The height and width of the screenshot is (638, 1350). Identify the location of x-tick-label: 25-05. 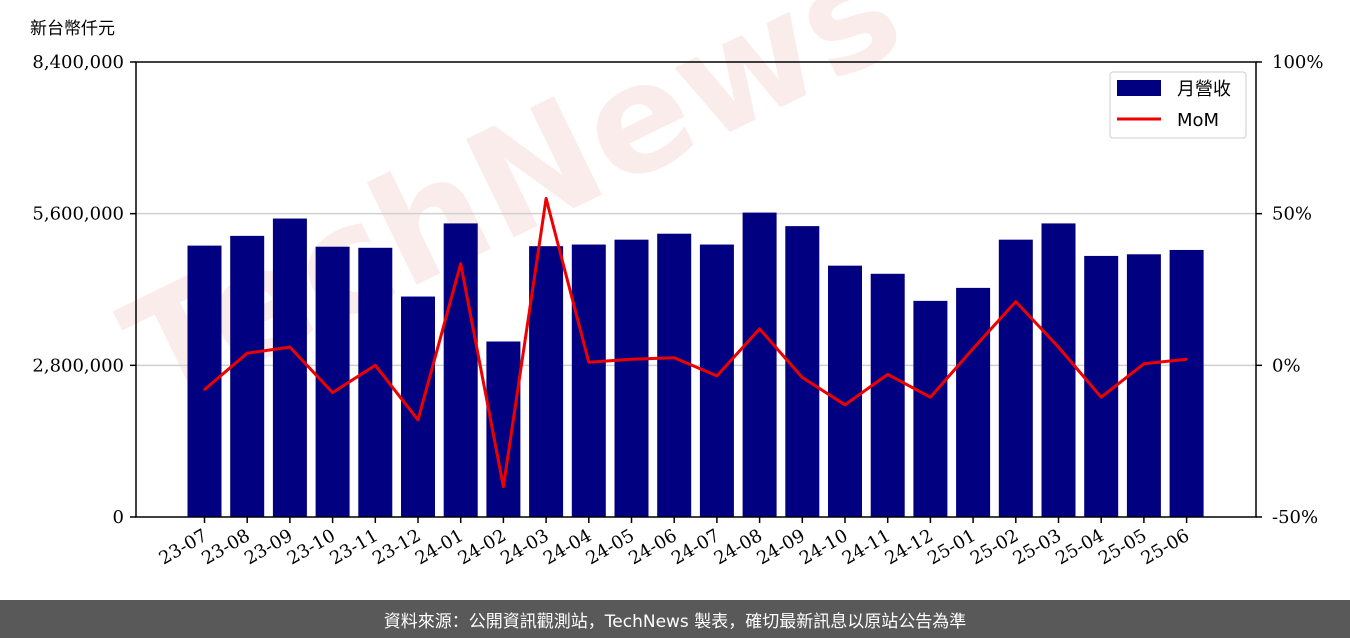
(1122, 547).